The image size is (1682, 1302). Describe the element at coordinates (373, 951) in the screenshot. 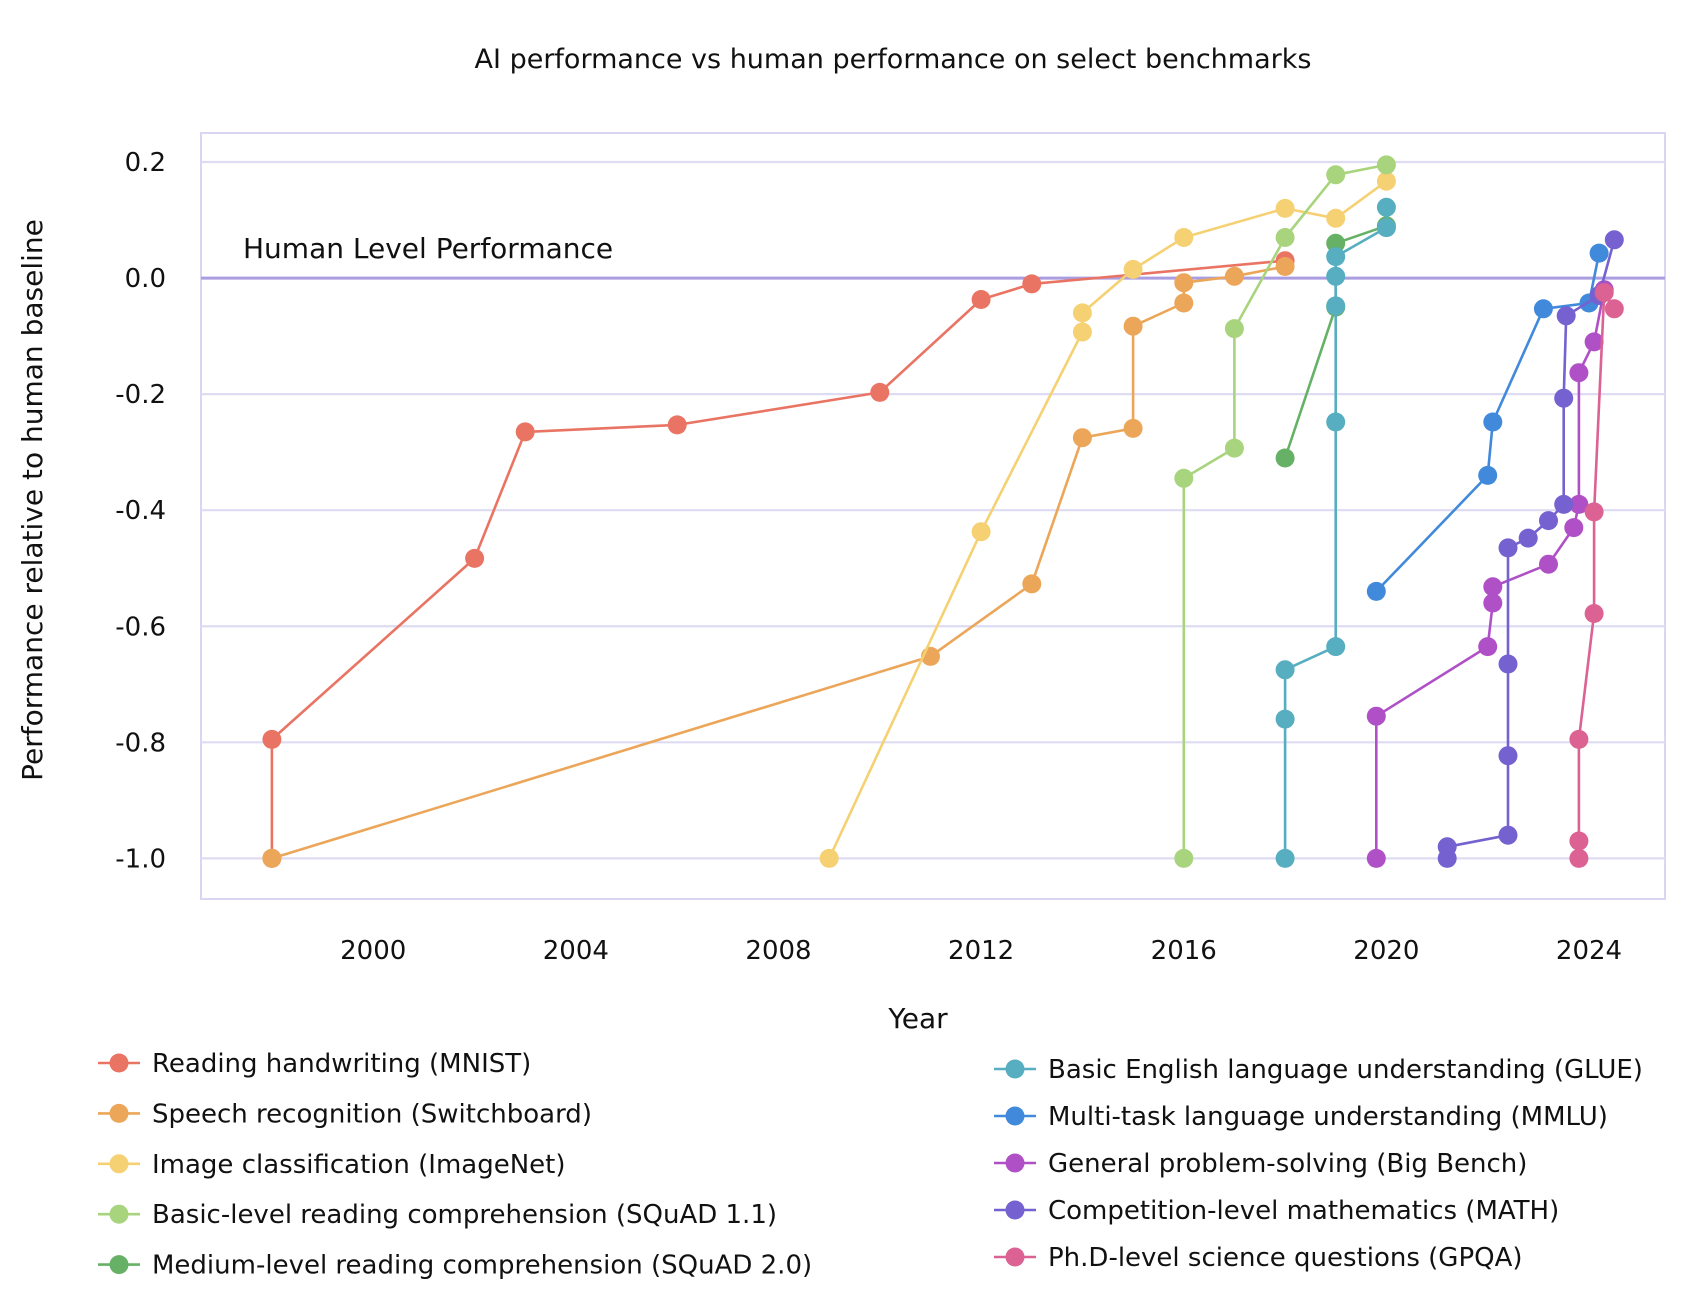

I see `x-tick-label: 2000` at that location.